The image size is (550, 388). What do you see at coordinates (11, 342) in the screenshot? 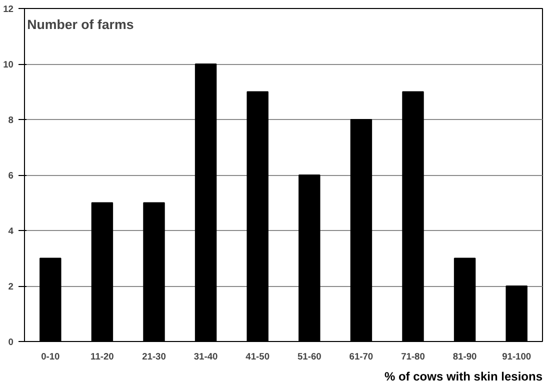
I see `y-tick-label: 0` at bounding box center [11, 342].